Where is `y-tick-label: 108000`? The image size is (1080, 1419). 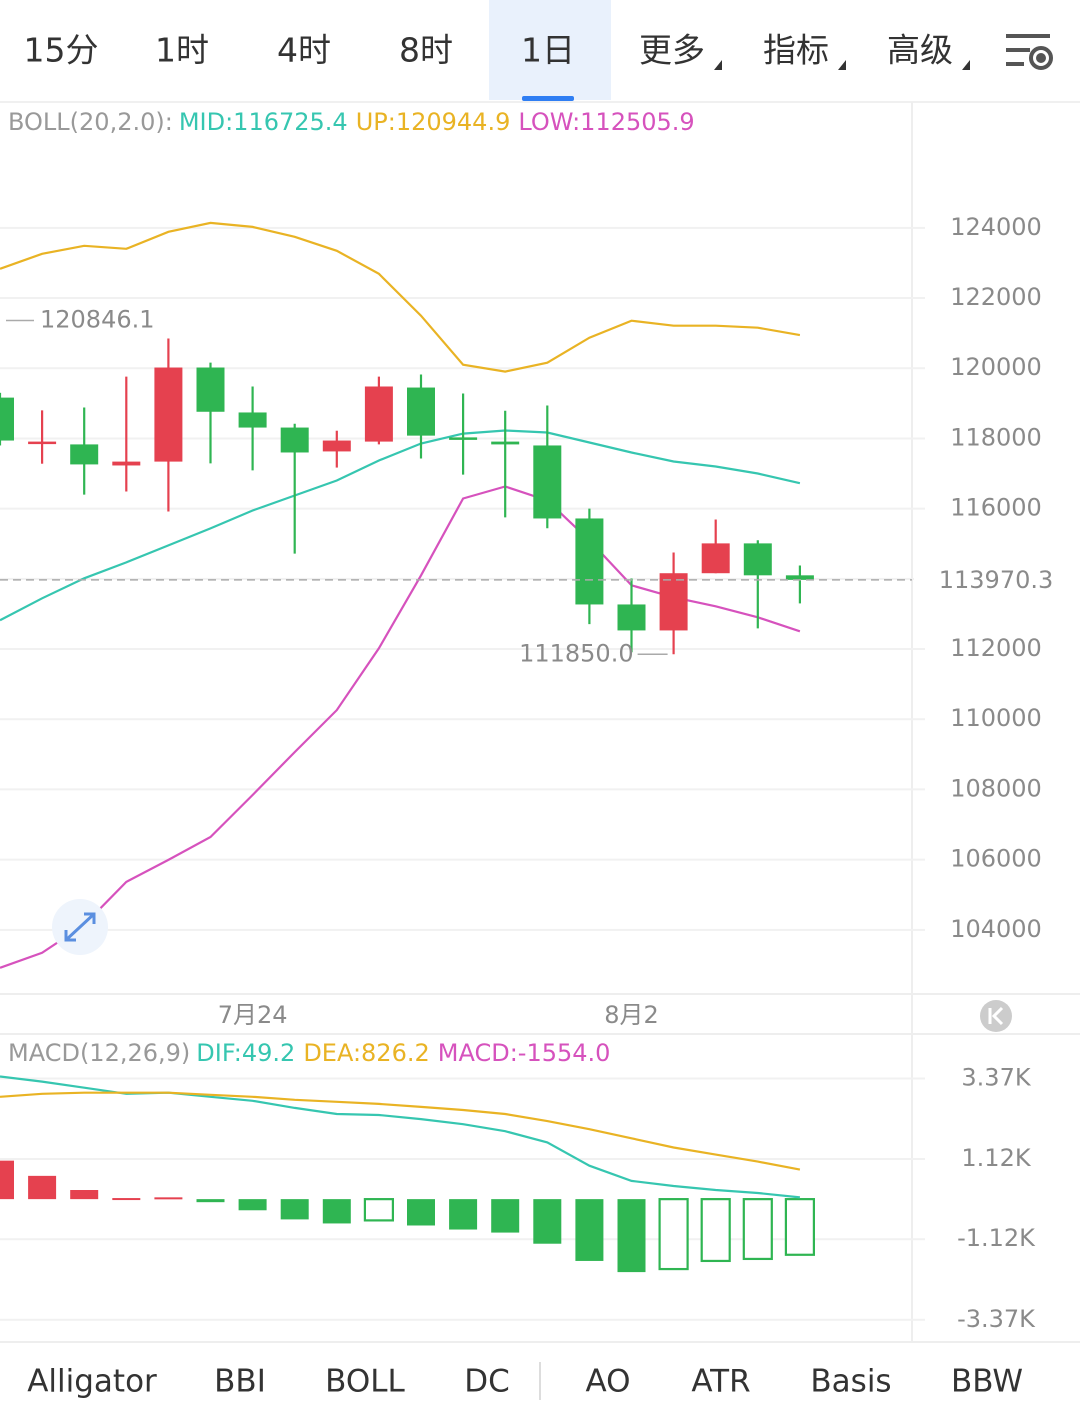 y-tick-label: 108000 is located at coordinates (996, 788).